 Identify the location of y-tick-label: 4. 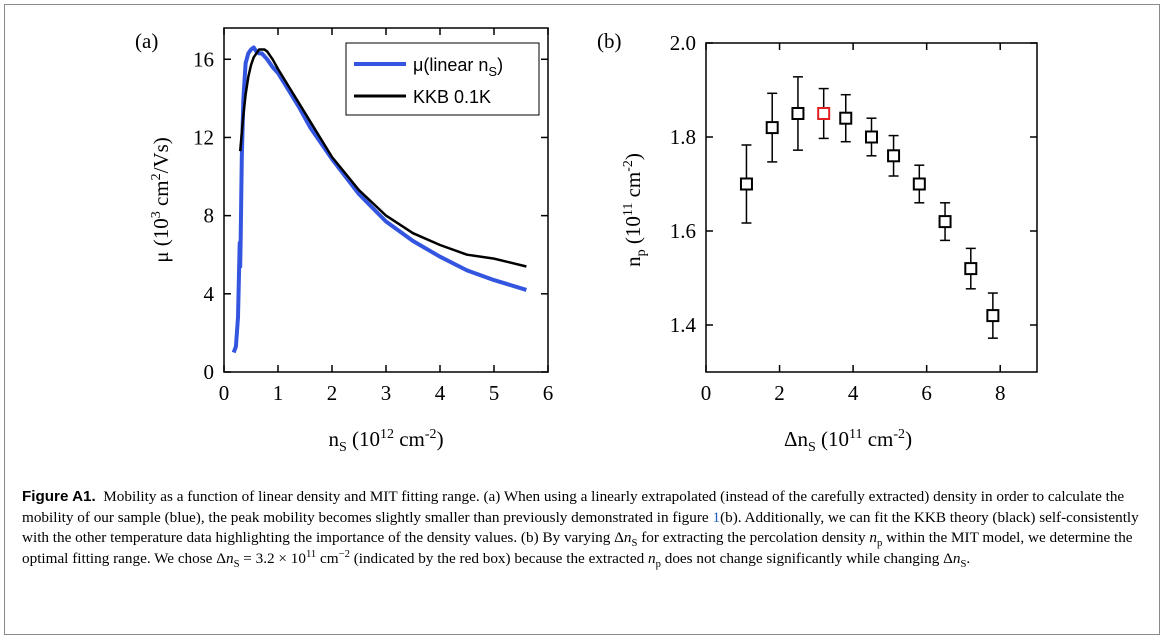
(209, 294).